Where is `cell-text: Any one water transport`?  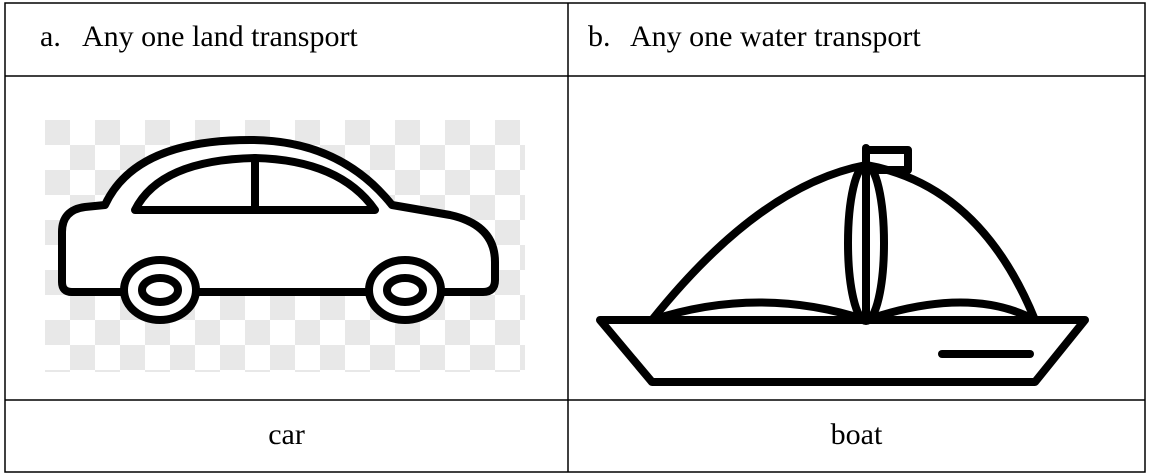
cell-text: Any one water transport is located at coordinates (775, 36).